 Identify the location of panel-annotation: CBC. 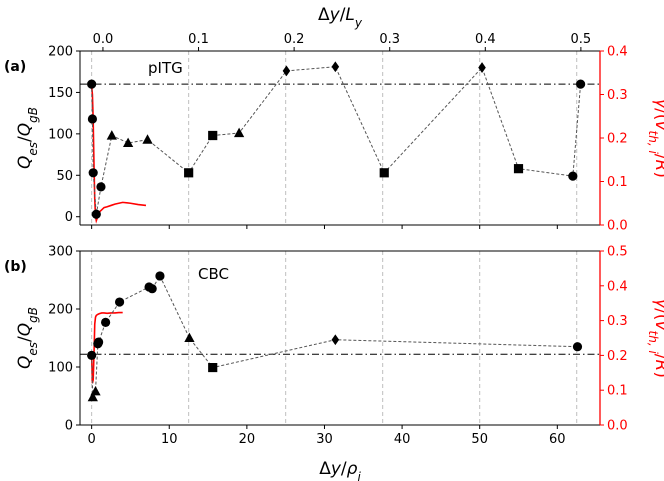
(213, 274).